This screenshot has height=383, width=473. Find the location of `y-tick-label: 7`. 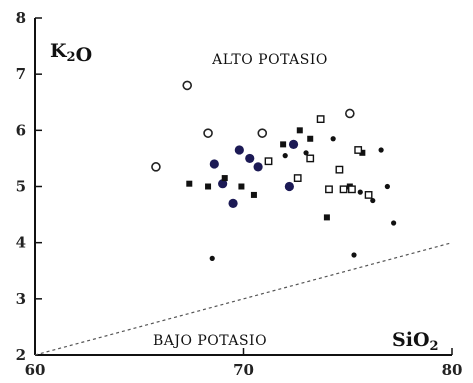

y-tick-label: 7 is located at coordinates (21, 74).